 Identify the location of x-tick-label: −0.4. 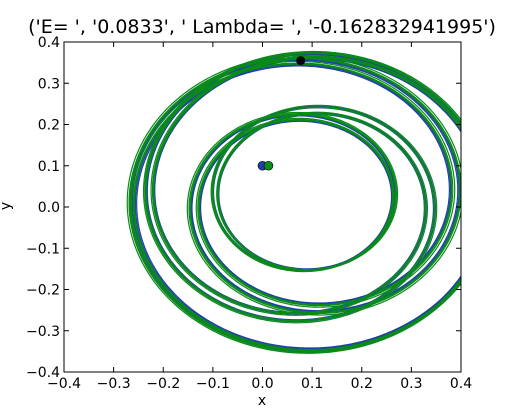
(64, 384).